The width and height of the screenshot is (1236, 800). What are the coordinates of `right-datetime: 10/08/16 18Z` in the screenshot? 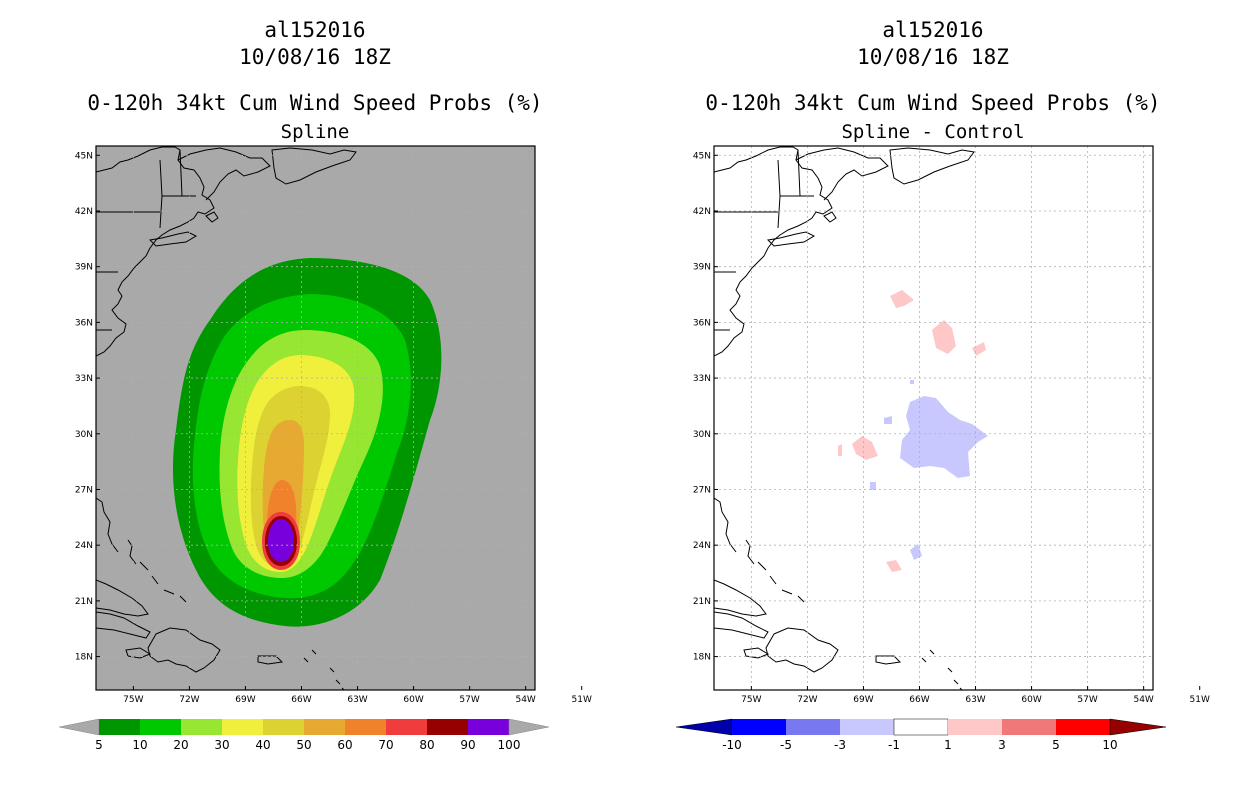 It's located at (933, 57).